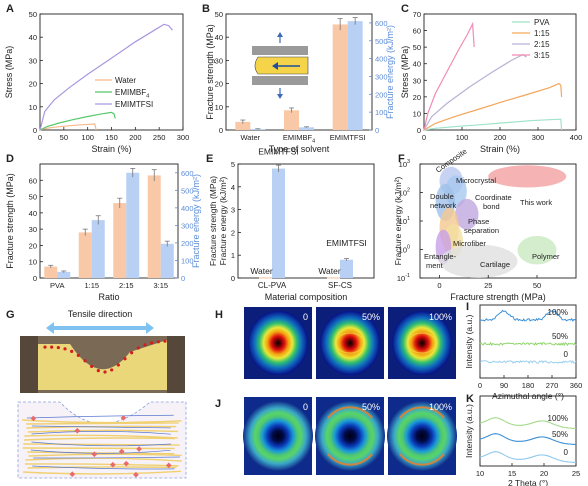 Image resolution: width=588 pixels, height=486 pixels. I want to click on panel-g-photo-grip-right, so click(176, 364).